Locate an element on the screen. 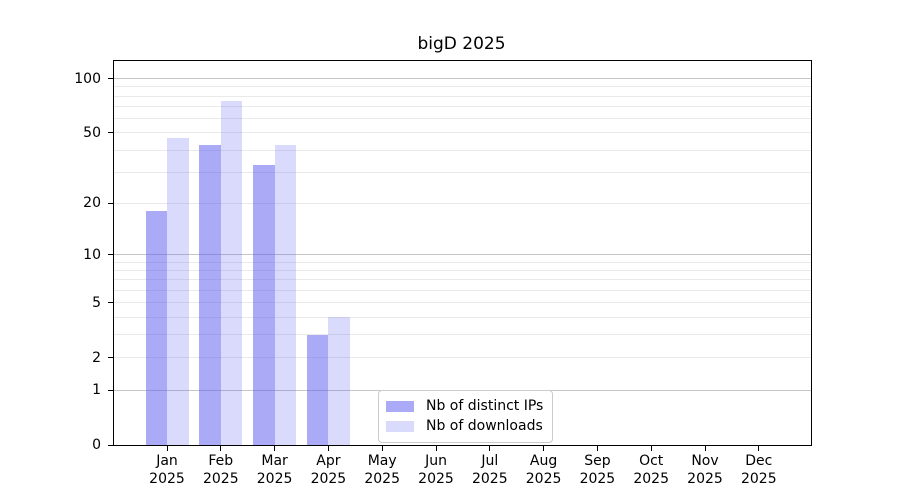  legend-label-downloads: Nb of downloads is located at coordinates (484, 426).